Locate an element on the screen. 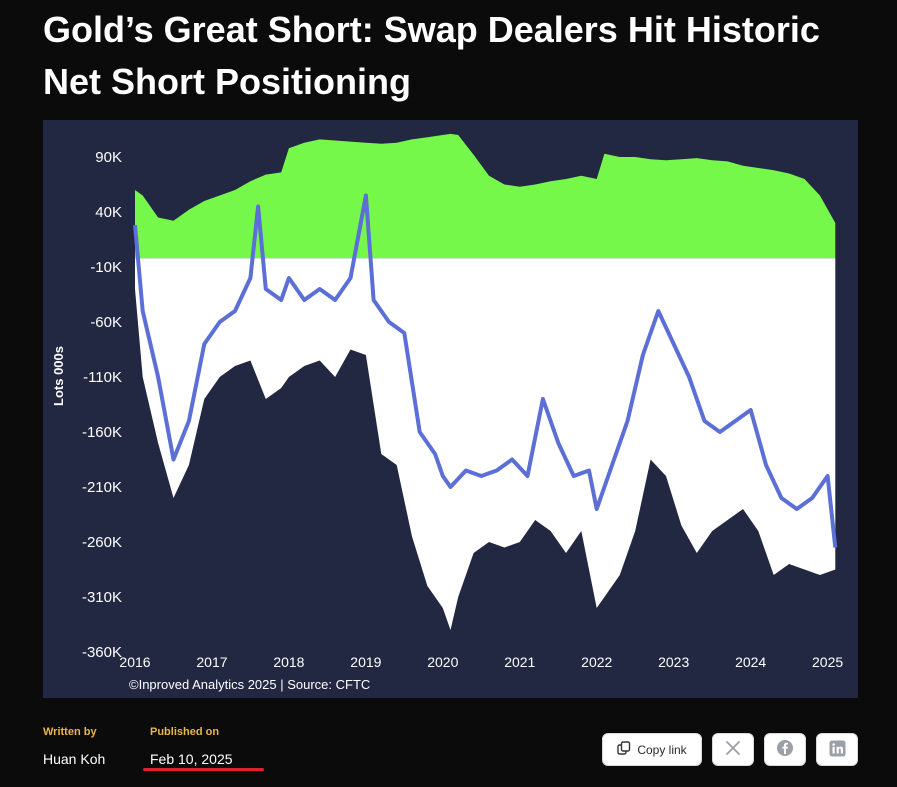 This screenshot has height=787, width=897. x-tick-label: 2022 is located at coordinates (596, 662).